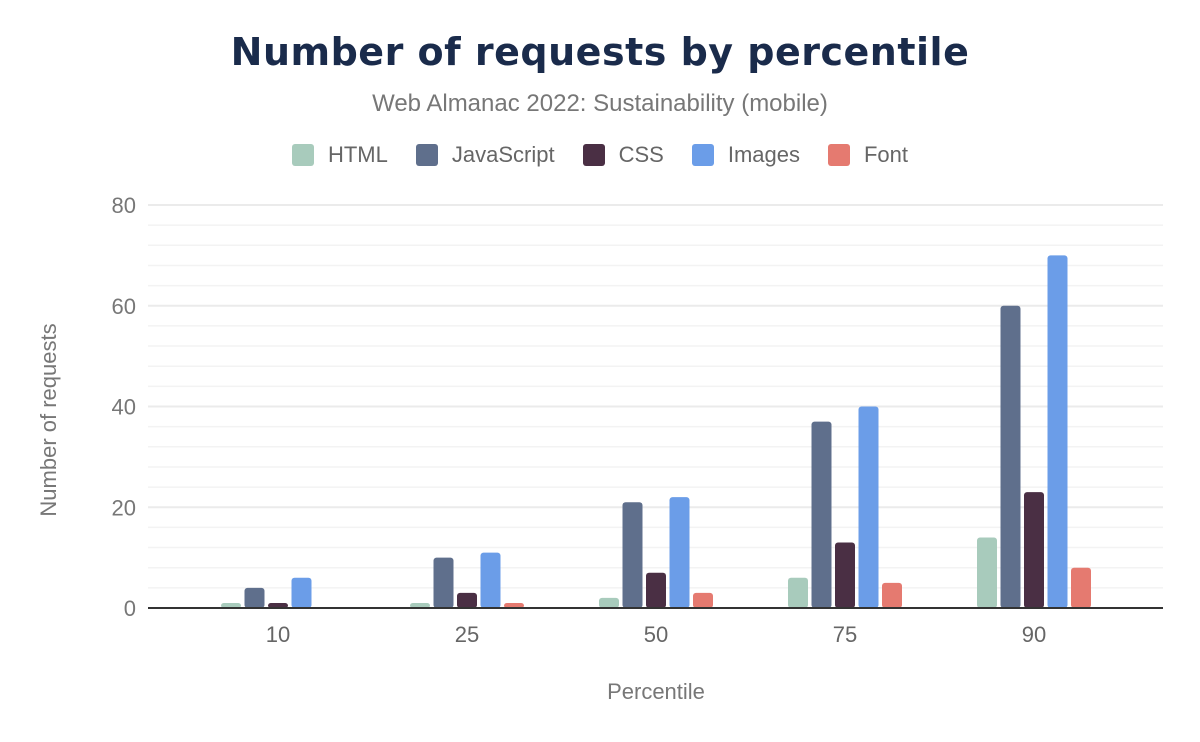 This screenshot has width=1200, height=742. I want to click on x-tick-label: 10, so click(278, 634).